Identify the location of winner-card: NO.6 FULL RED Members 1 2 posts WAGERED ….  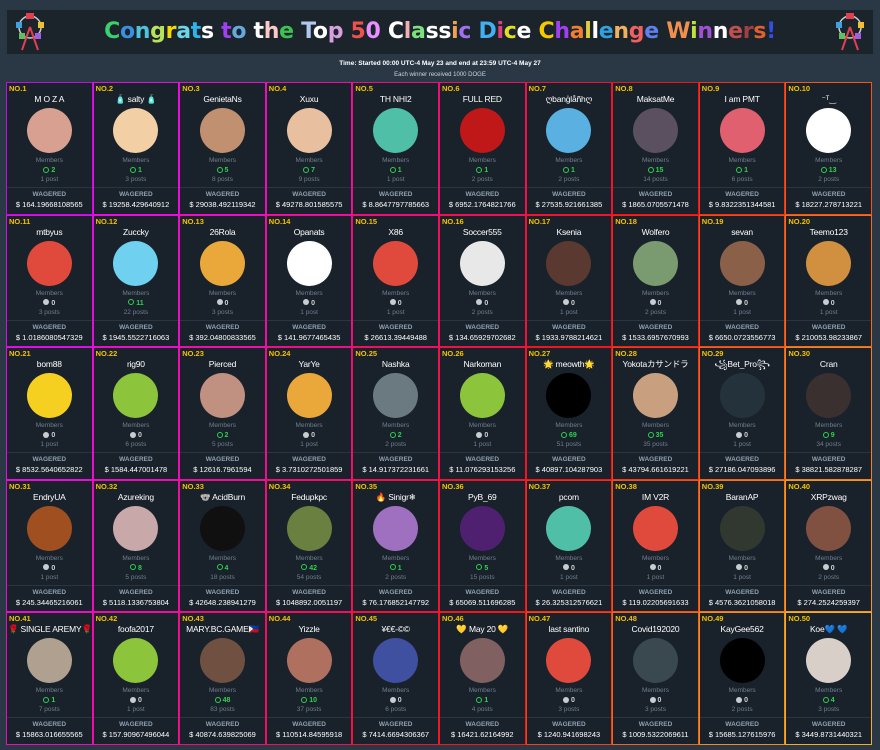
(482, 148).